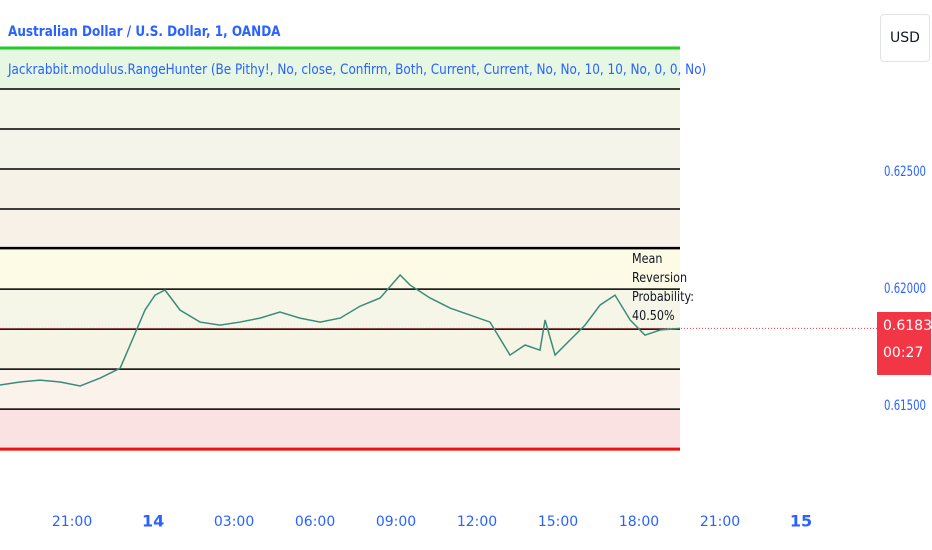 The height and width of the screenshot is (550, 932). Describe the element at coordinates (315, 522) in the screenshot. I see `x-tick-label: 06:00` at that location.